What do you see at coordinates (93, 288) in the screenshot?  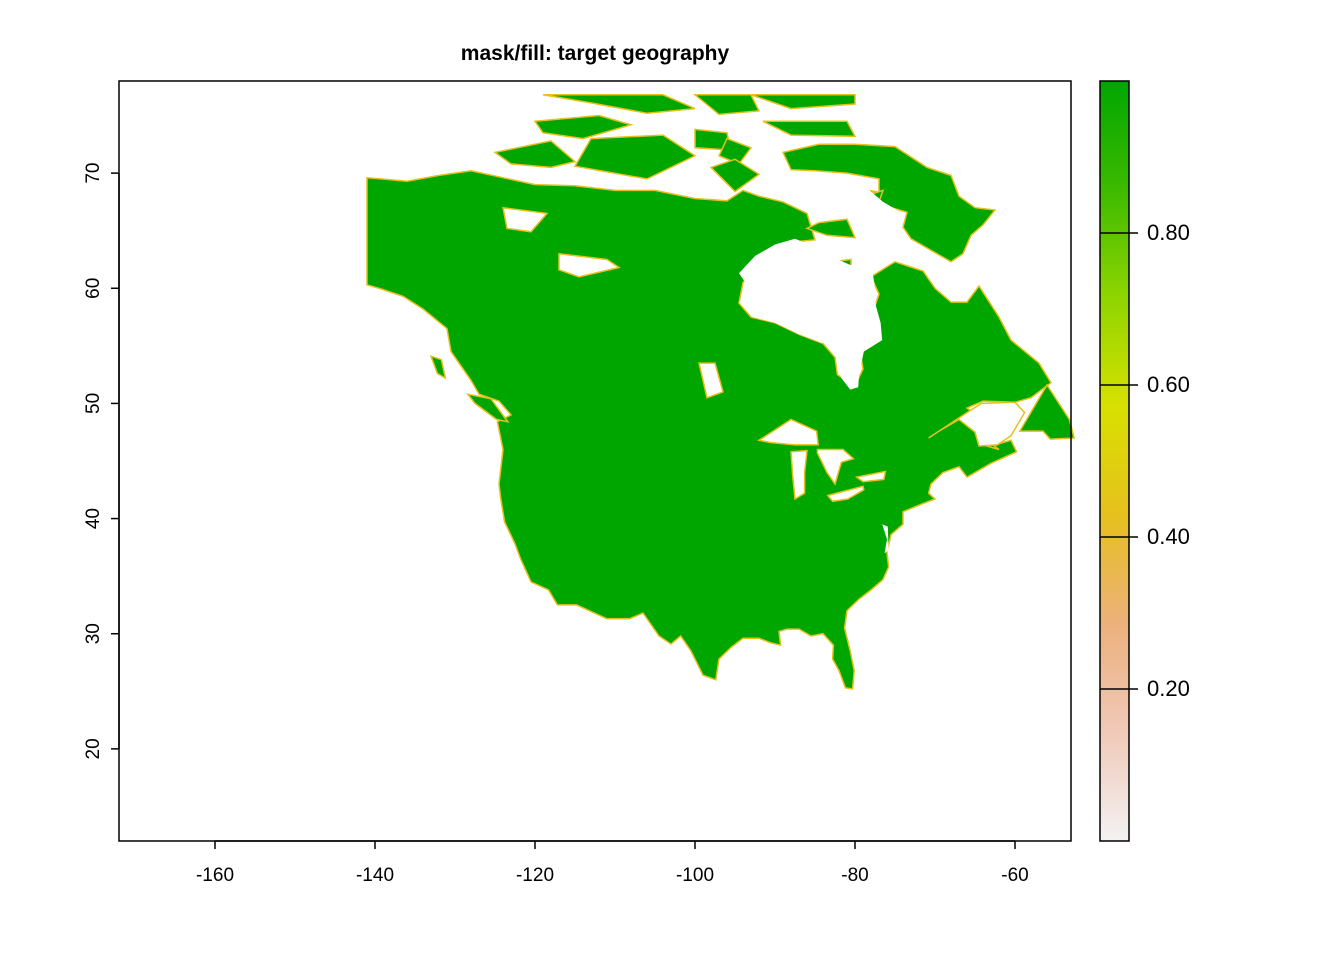 I see `y-tick-label: 60` at bounding box center [93, 288].